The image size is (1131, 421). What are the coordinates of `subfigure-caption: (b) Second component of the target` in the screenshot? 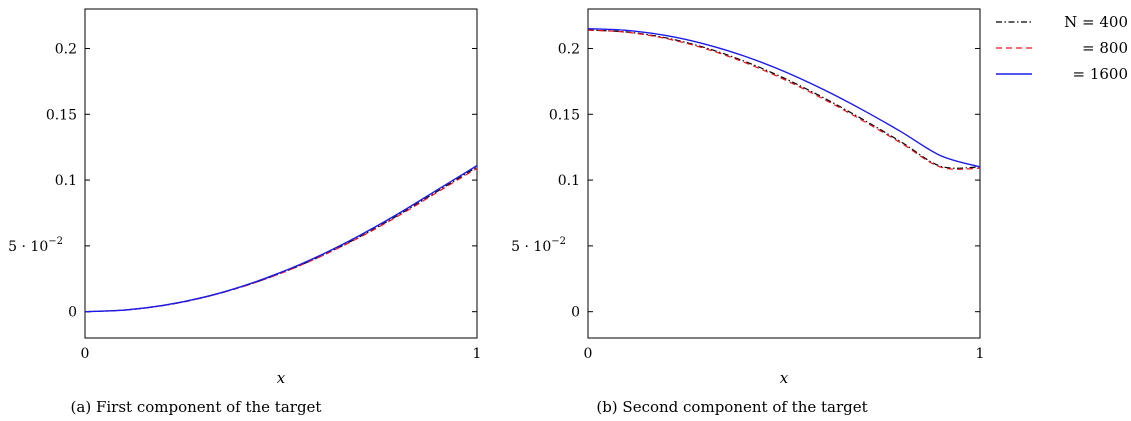 It's located at (731, 407).